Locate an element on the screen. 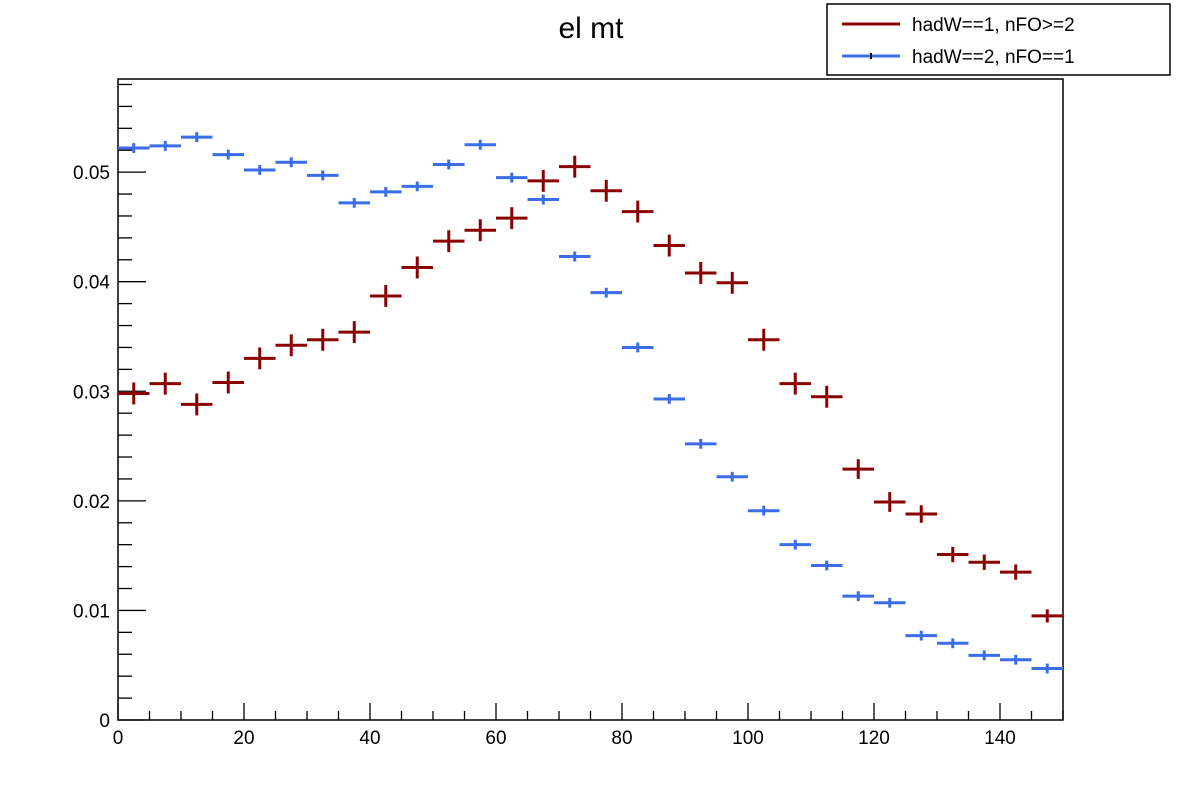  x-tick-label: 60 is located at coordinates (495, 738).